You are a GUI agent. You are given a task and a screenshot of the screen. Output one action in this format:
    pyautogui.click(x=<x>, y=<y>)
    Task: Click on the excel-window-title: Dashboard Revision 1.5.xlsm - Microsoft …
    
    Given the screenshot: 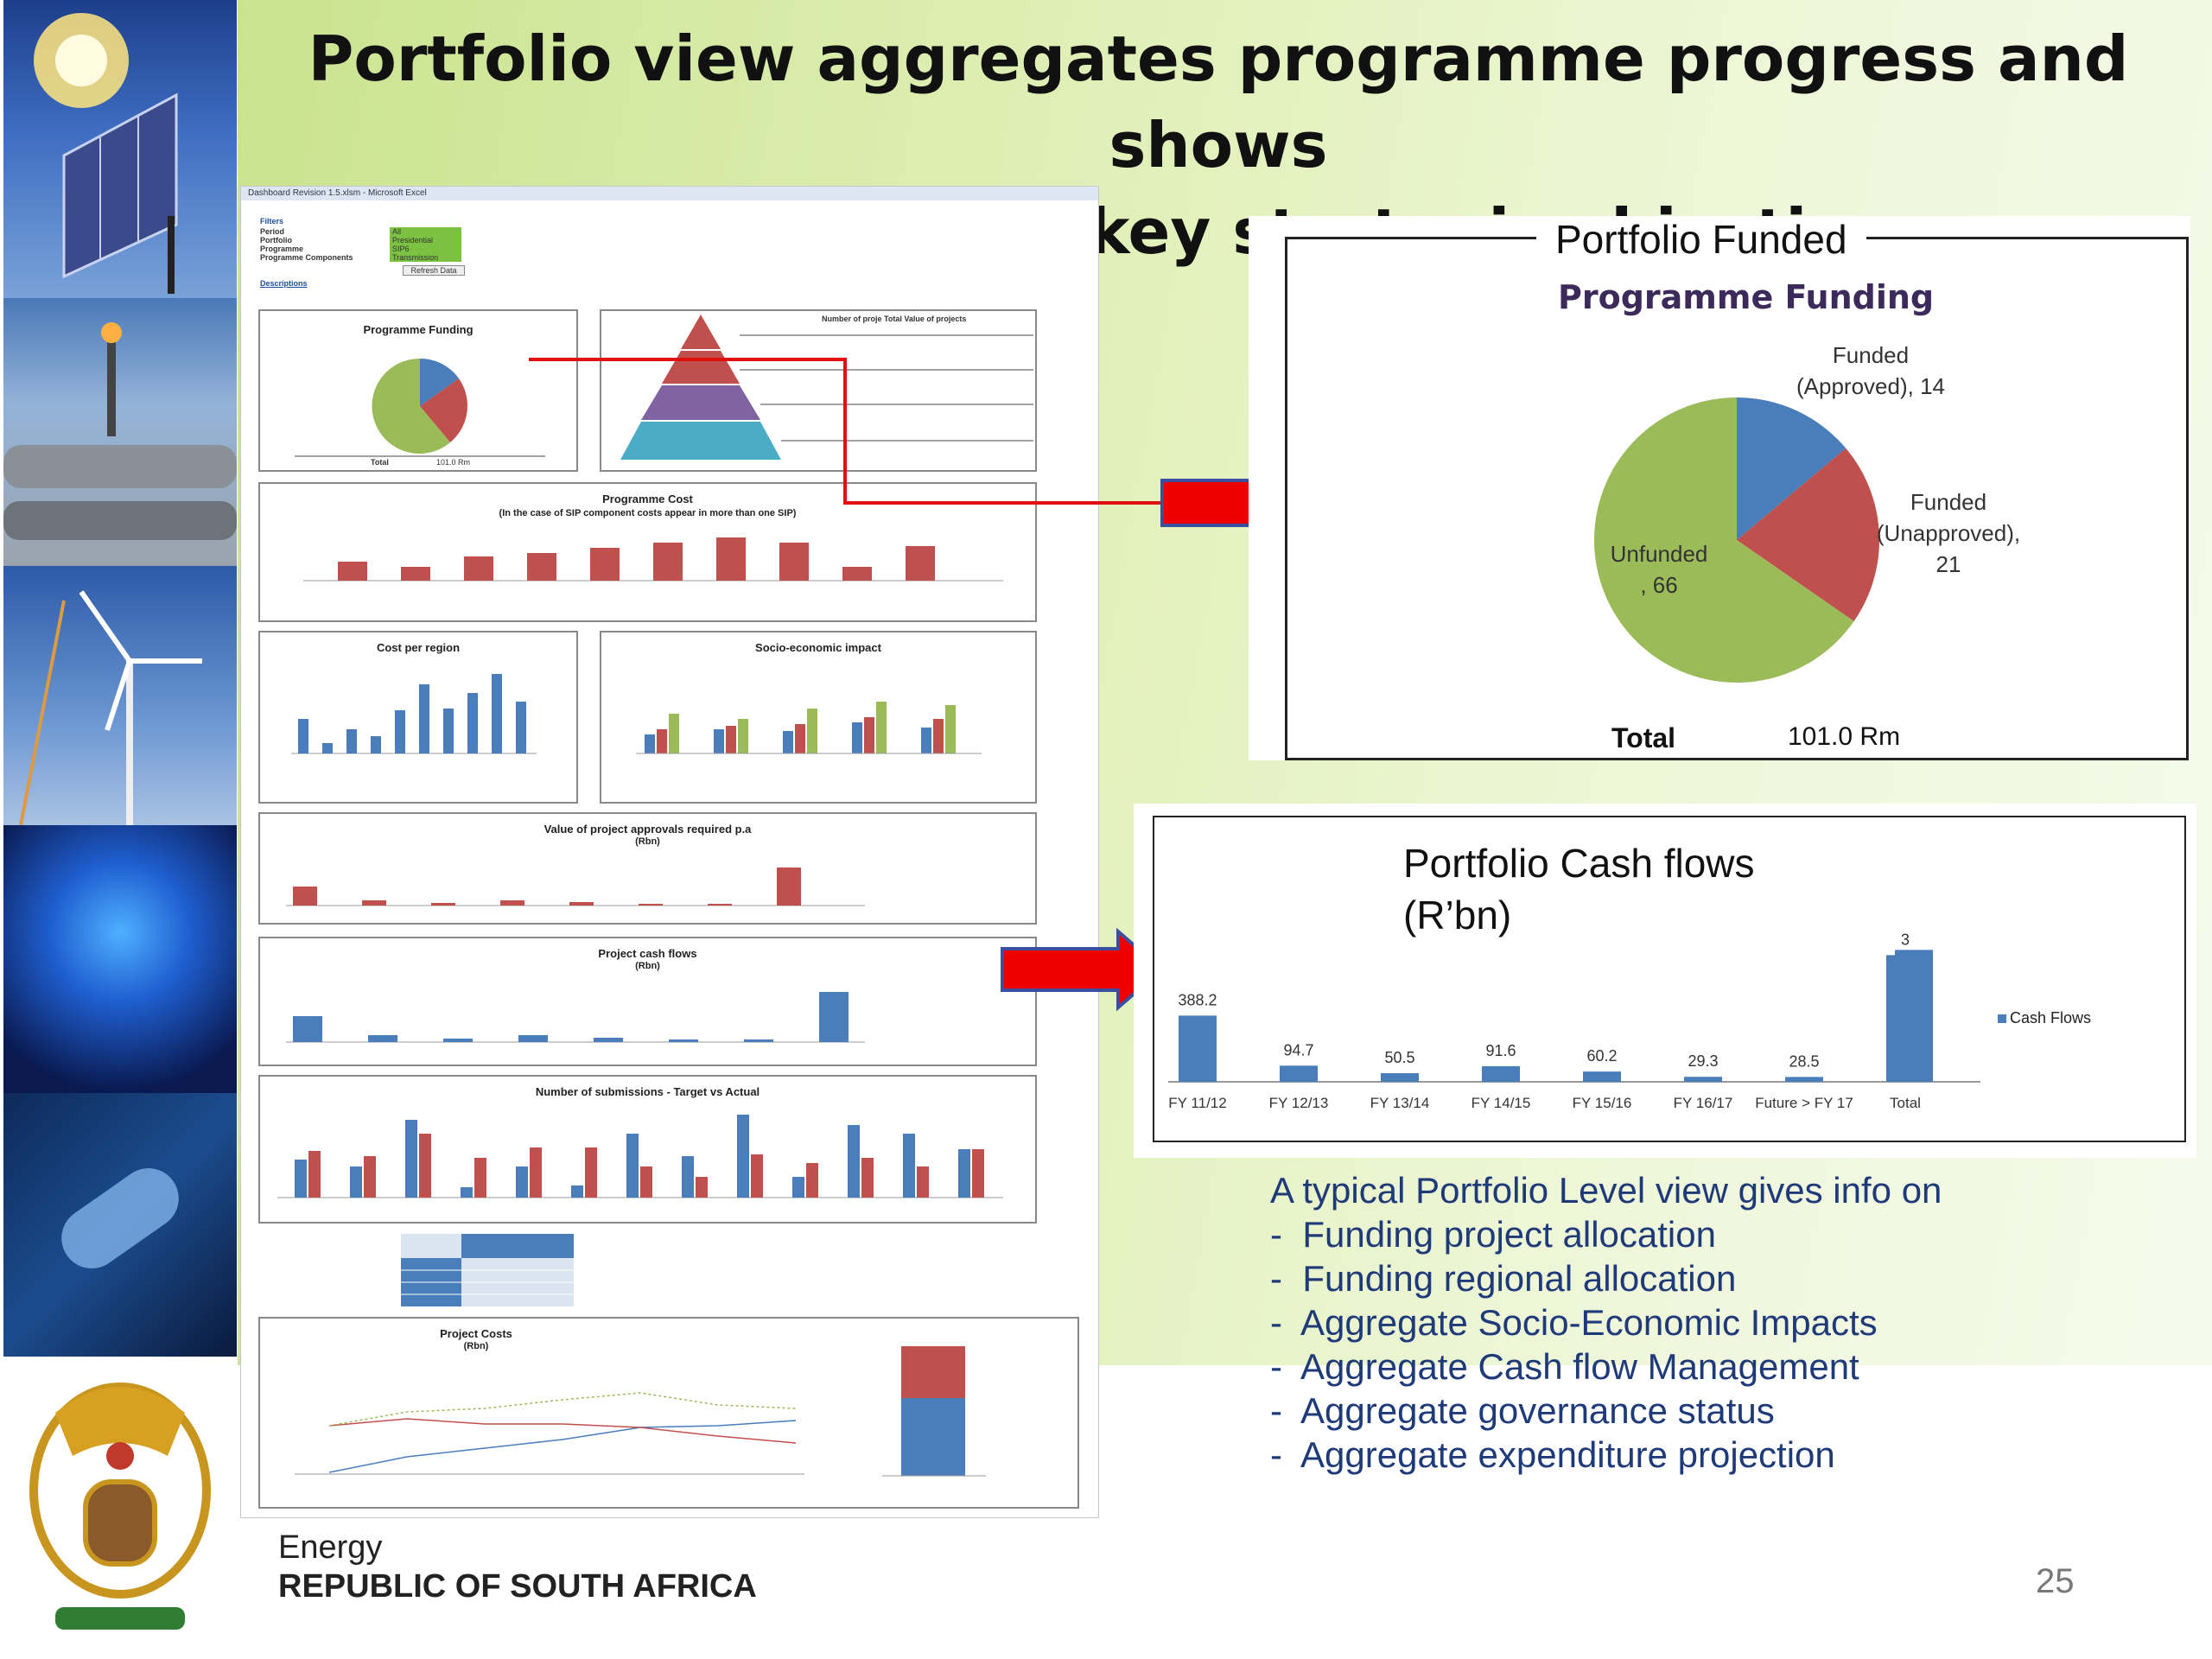 What is the action you would take?
    pyautogui.click(x=669, y=193)
    